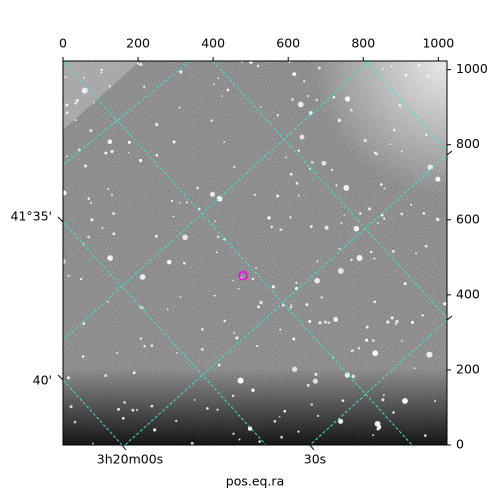 This screenshot has width=500, height=500. Describe the element at coordinates (243, 275) in the screenshot. I see `target-marker` at that location.